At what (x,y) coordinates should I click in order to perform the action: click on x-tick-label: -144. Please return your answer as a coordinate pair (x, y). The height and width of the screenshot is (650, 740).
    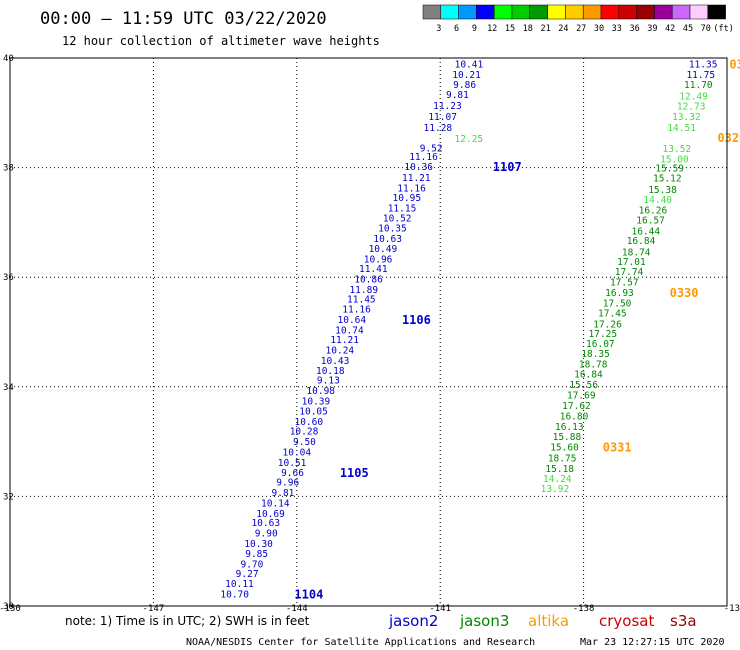
    Looking at the image, I should click on (297, 609).